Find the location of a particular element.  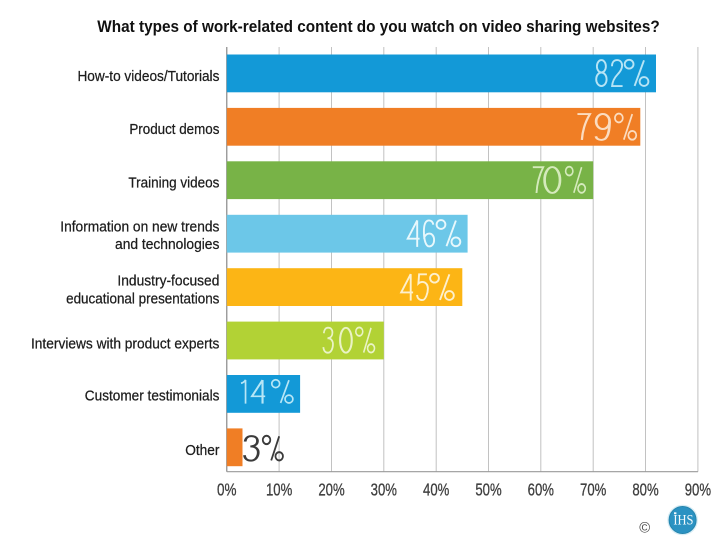

svg-text: 10% is located at coordinates (279, 490).